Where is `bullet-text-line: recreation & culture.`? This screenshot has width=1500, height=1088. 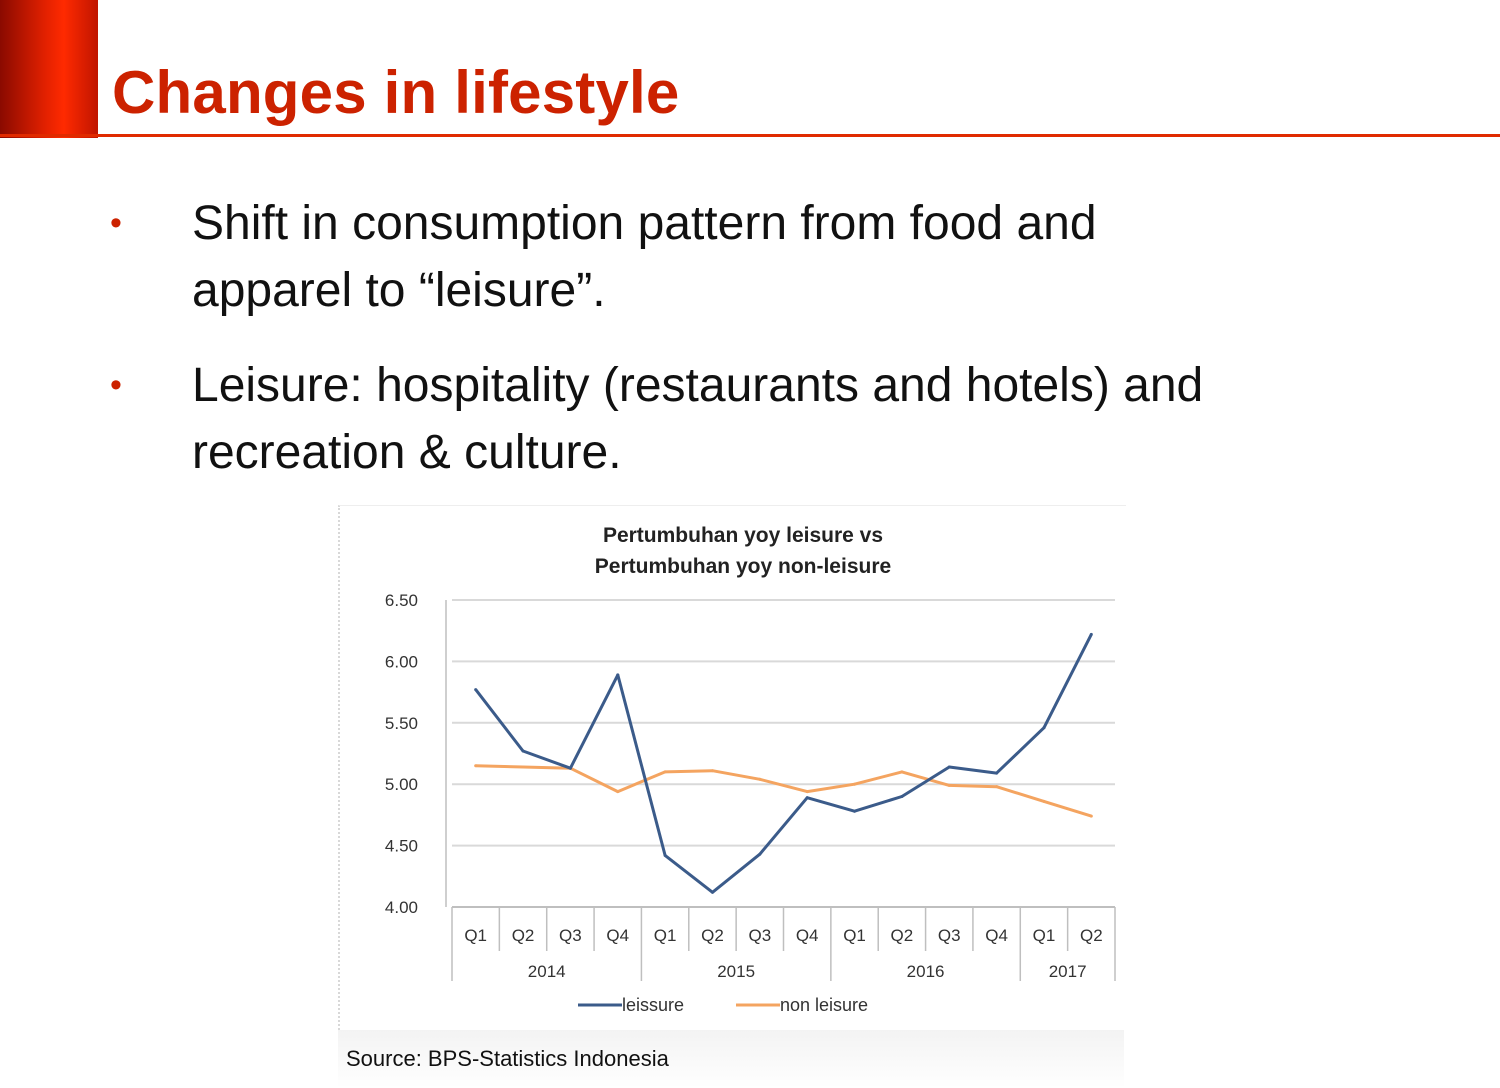 bullet-text-line: recreation & culture. is located at coordinates (407, 452).